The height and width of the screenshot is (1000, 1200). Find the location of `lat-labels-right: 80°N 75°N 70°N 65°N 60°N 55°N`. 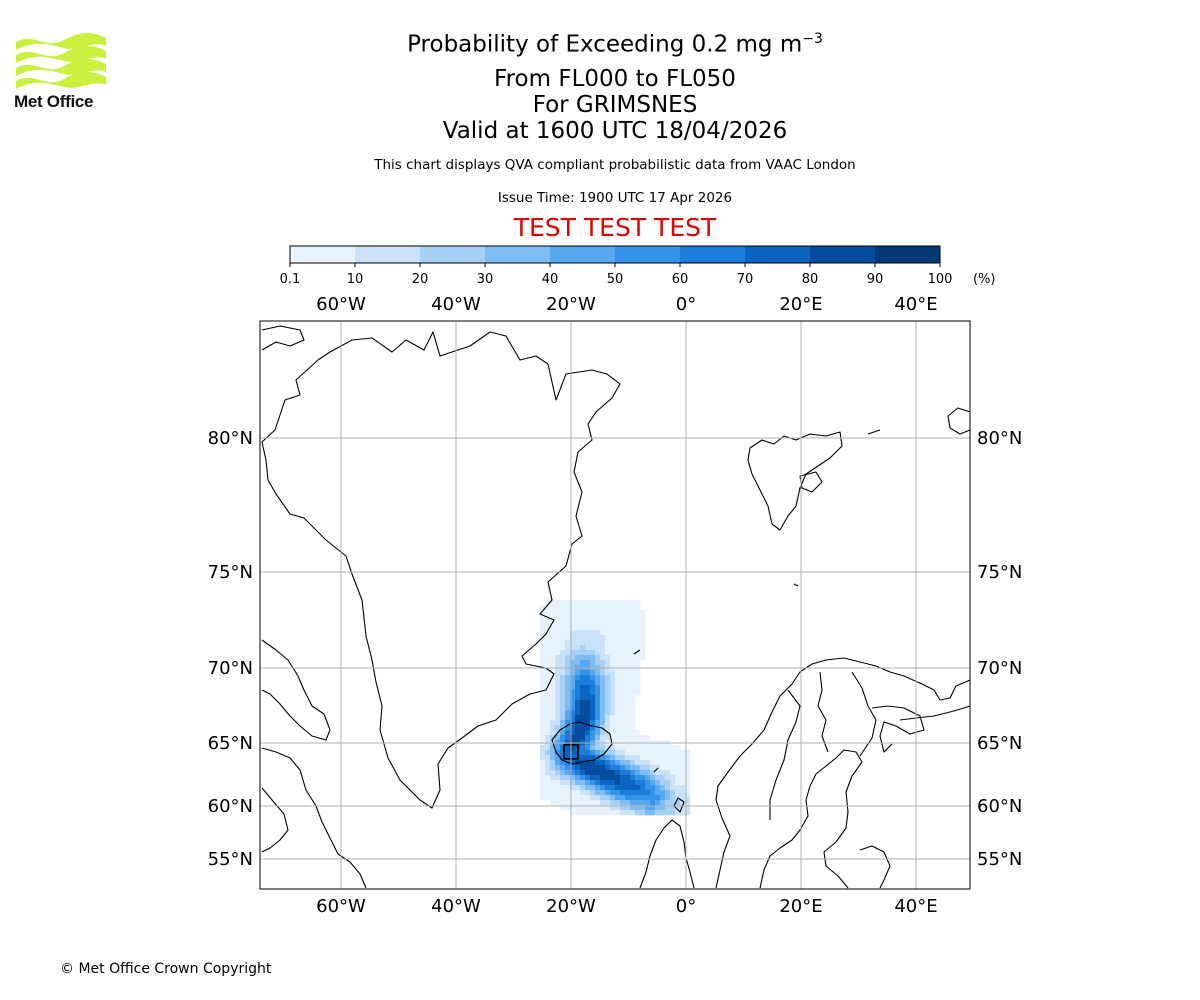

lat-labels-right: 80°N 75°N 70°N 65°N 60°N 55°N is located at coordinates (999, 649).